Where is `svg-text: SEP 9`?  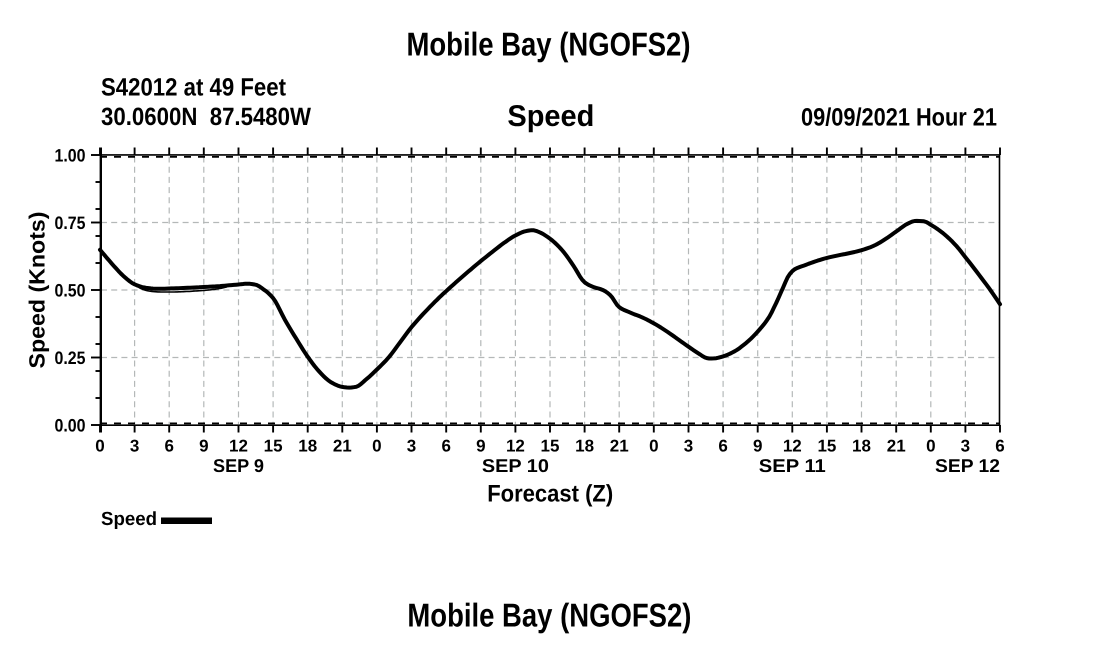
svg-text: SEP 9 is located at coordinates (238, 465).